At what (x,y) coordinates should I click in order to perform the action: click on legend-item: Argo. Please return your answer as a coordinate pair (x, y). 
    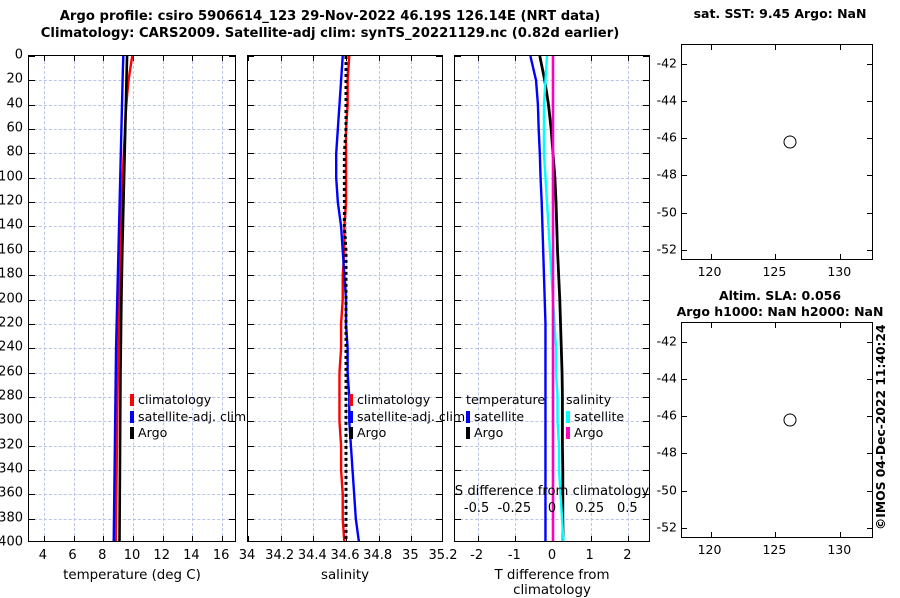
    Looking at the image, I should click on (407, 433).